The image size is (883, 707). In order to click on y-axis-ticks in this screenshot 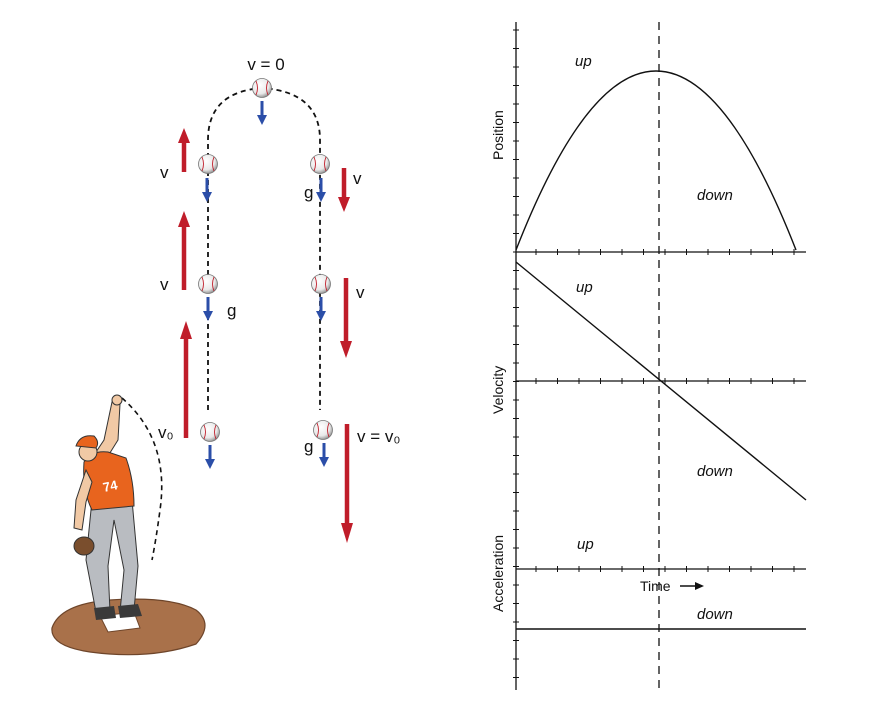, I will do `click(516, 353)`.